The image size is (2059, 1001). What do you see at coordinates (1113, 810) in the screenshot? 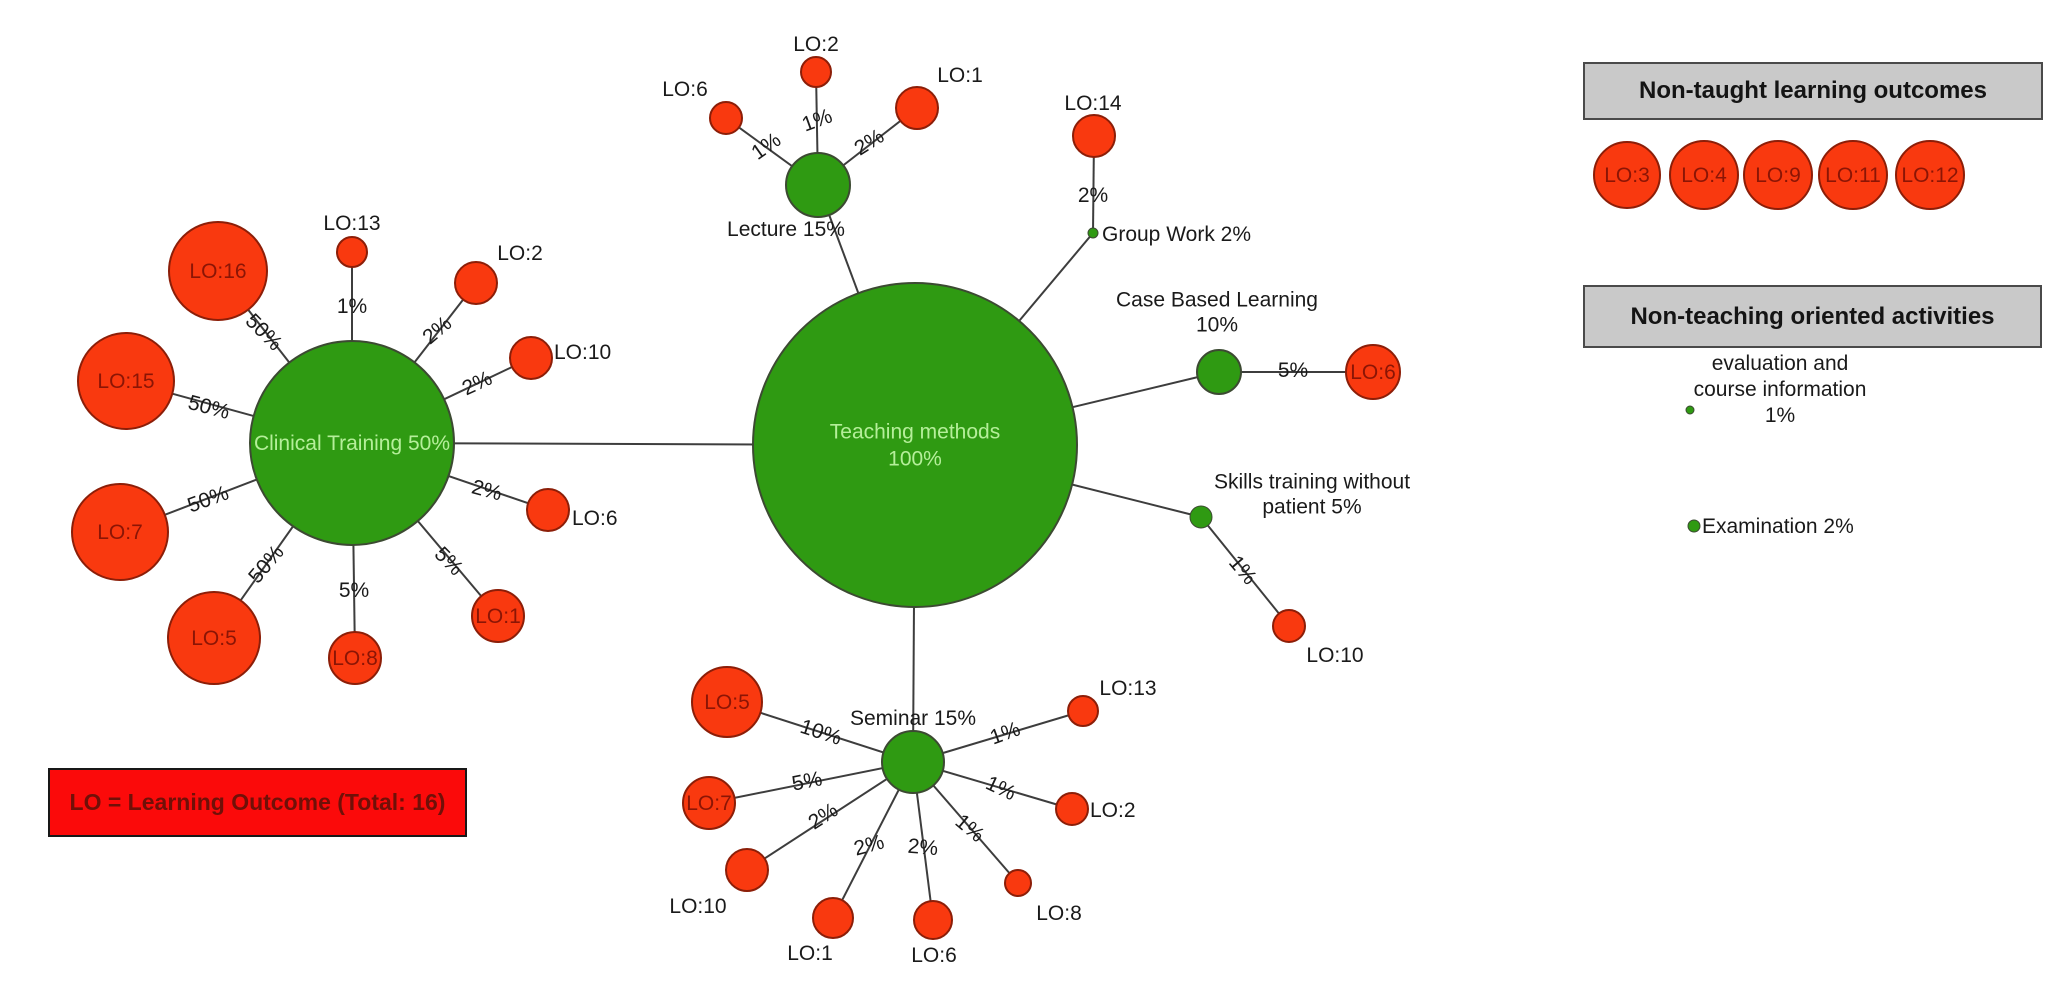
I see `sem-lo2-label: LO:2` at bounding box center [1113, 810].